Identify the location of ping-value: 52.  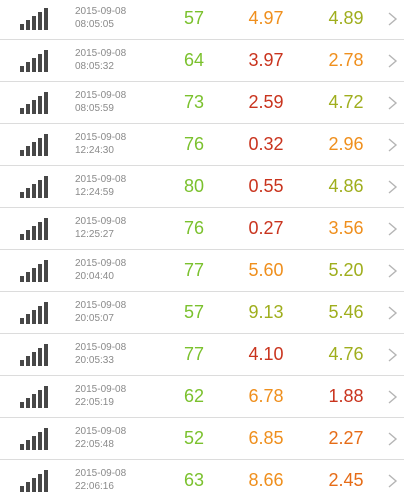
(194, 438).